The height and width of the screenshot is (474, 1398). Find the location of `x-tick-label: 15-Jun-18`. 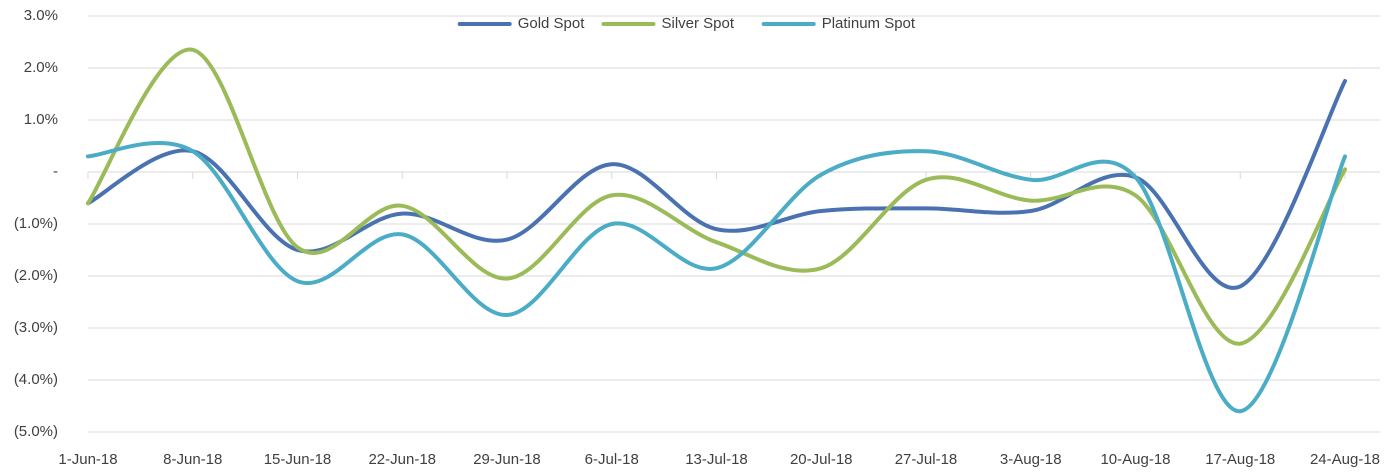

x-tick-label: 15-Jun-18 is located at coordinates (298, 459).